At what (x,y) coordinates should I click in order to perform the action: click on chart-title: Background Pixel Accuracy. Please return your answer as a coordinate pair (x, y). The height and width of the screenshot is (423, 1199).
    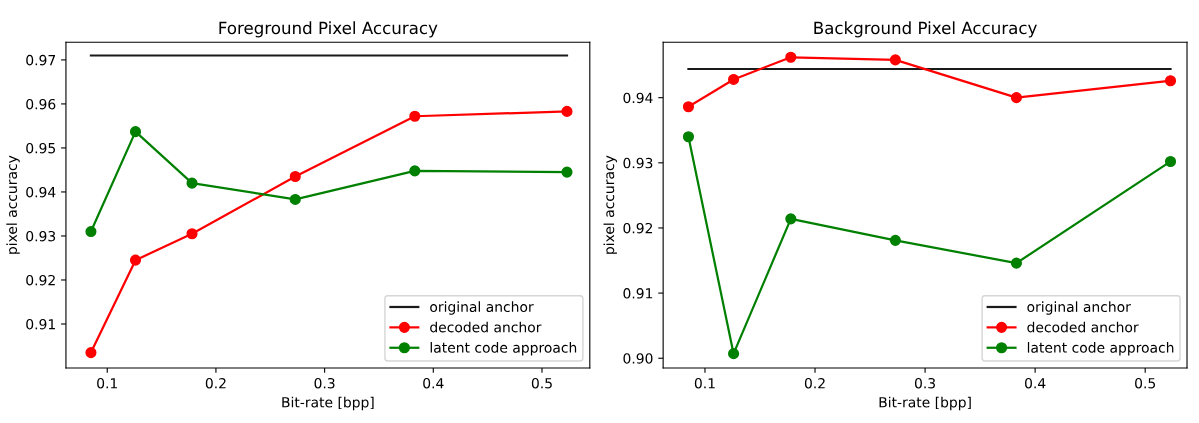
    Looking at the image, I should click on (925, 29).